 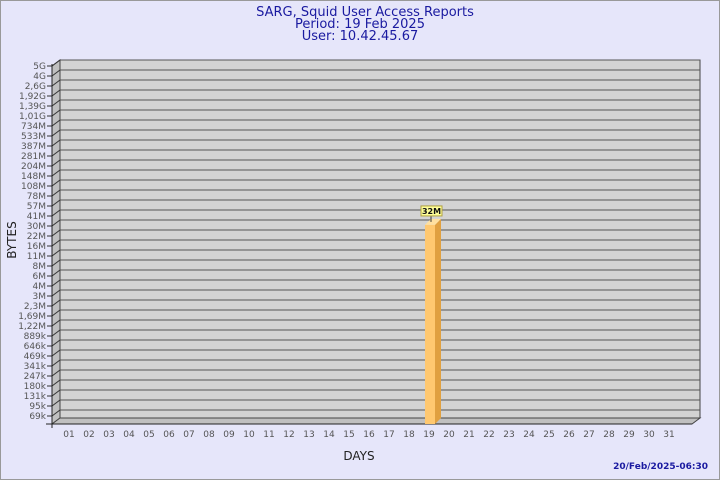 I want to click on bar, so click(x=430, y=324).